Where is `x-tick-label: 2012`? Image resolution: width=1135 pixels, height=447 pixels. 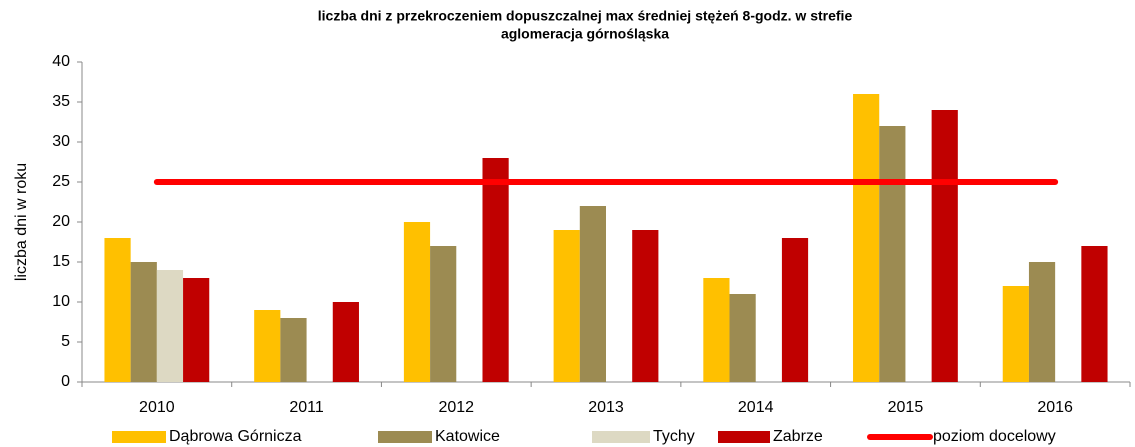
x-tick-label: 2012 is located at coordinates (456, 407).